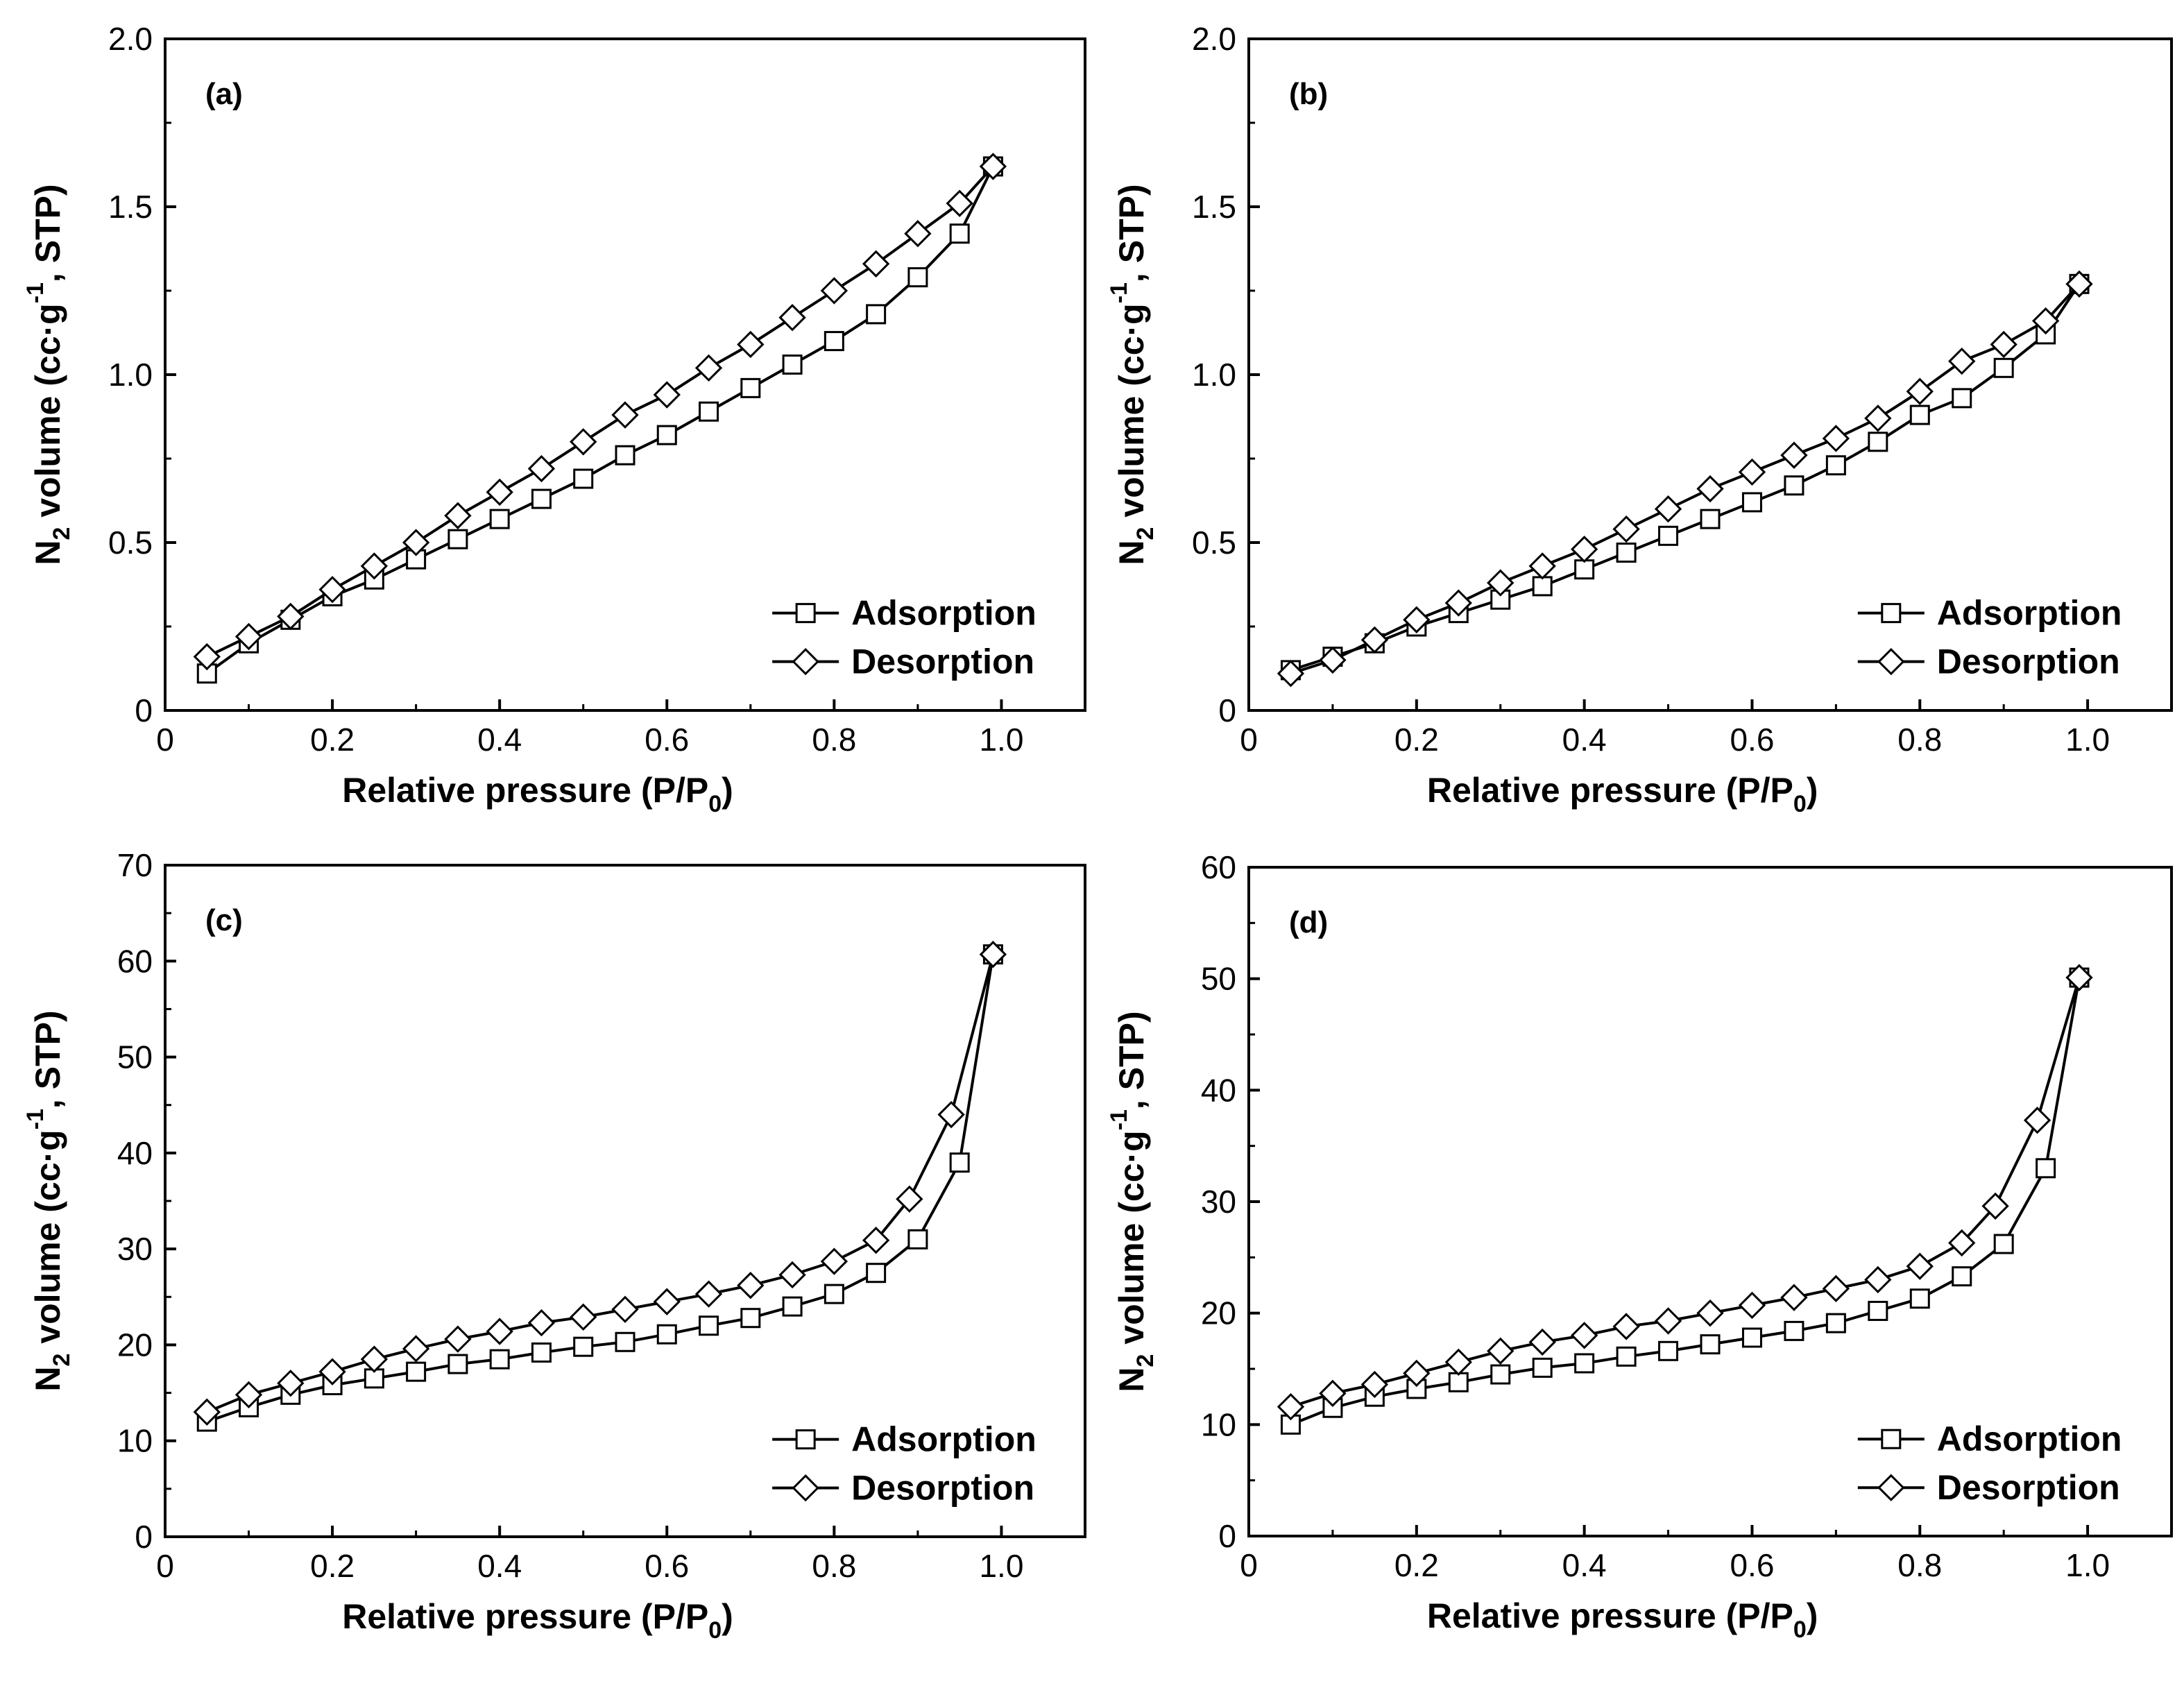 This screenshot has width=2184, height=1688. Describe the element at coordinates (1218, 867) in the screenshot. I see `y-tick-label: 60` at that location.